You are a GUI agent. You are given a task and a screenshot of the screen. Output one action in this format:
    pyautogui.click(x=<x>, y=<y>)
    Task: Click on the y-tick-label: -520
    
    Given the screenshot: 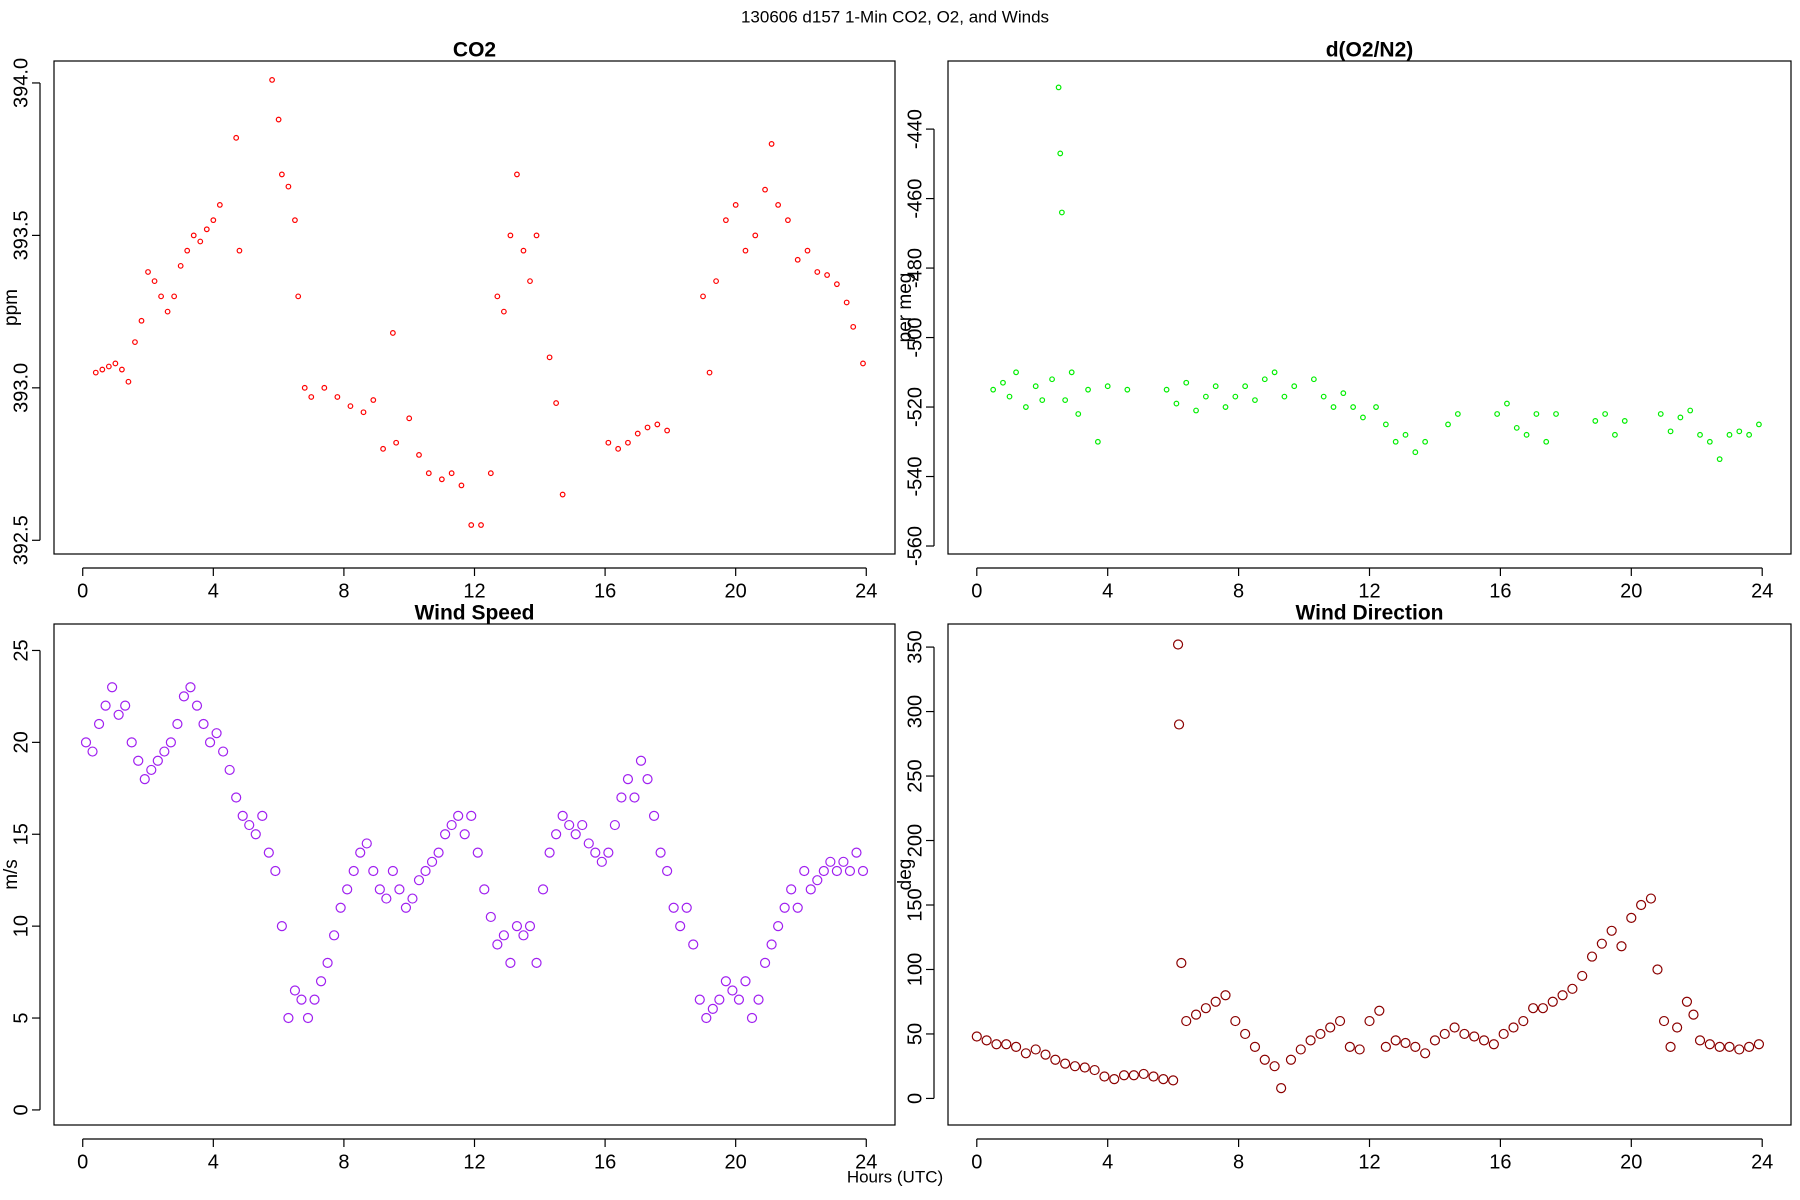 What is the action you would take?
    pyautogui.click(x=915, y=407)
    